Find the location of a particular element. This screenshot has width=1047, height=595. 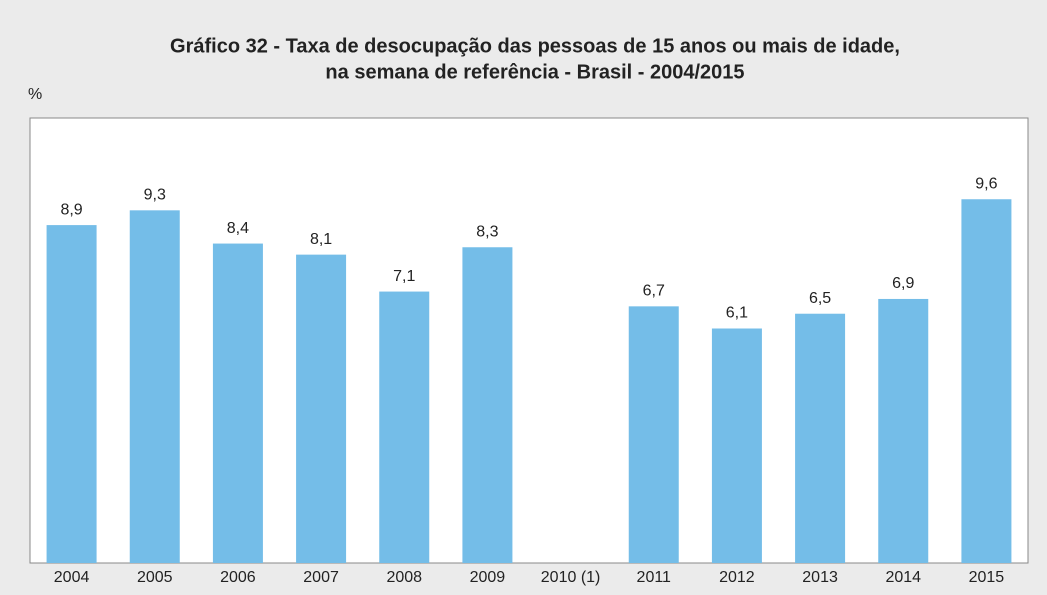

x-tick-label: 2012 is located at coordinates (737, 577).